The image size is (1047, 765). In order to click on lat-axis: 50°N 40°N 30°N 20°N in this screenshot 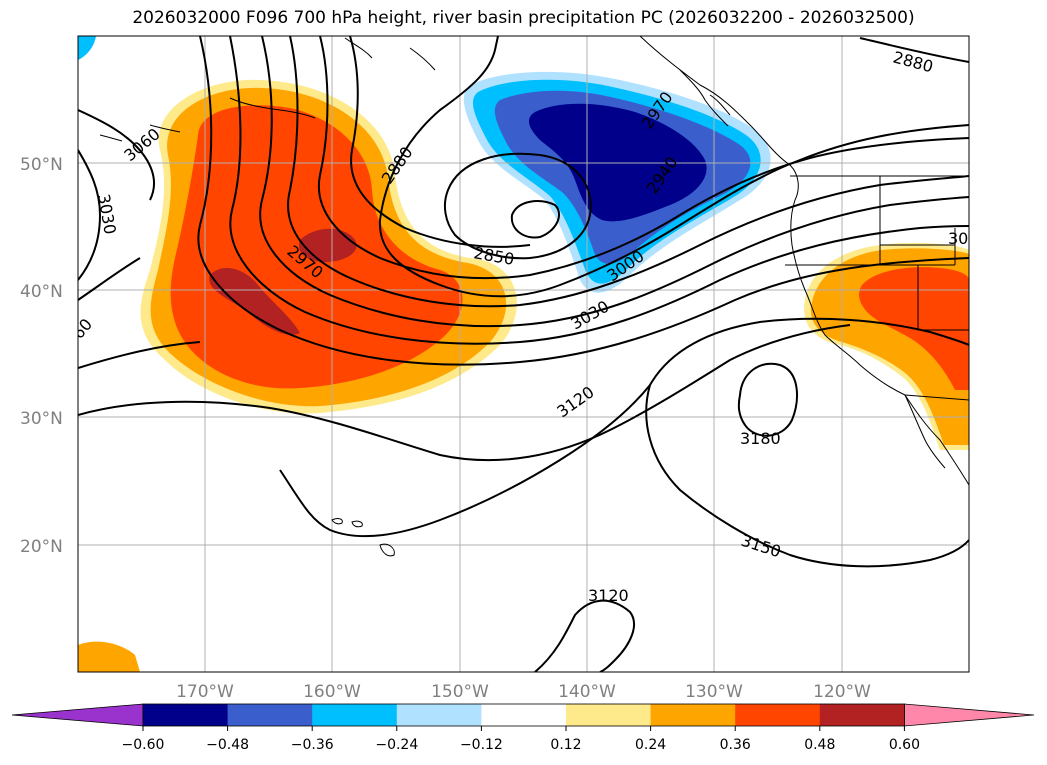, I will do `click(41, 356)`.